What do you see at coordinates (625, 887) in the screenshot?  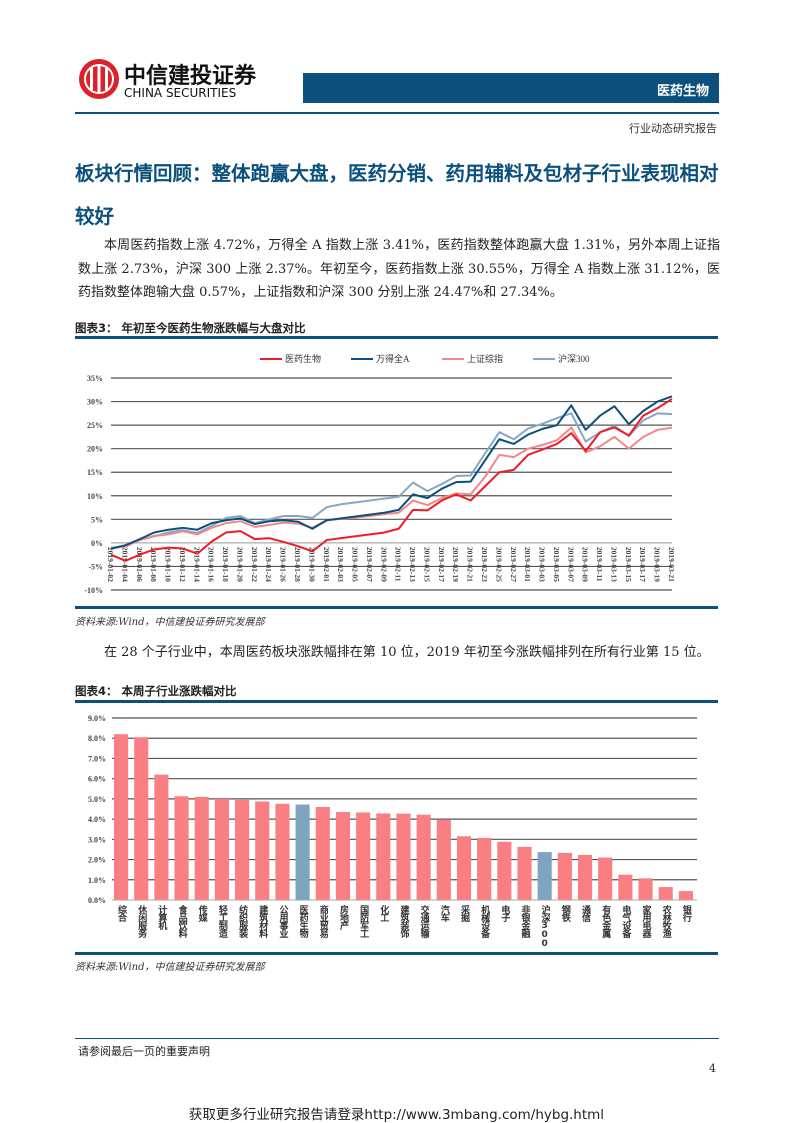 I see `bar-电气设备` at bounding box center [625, 887].